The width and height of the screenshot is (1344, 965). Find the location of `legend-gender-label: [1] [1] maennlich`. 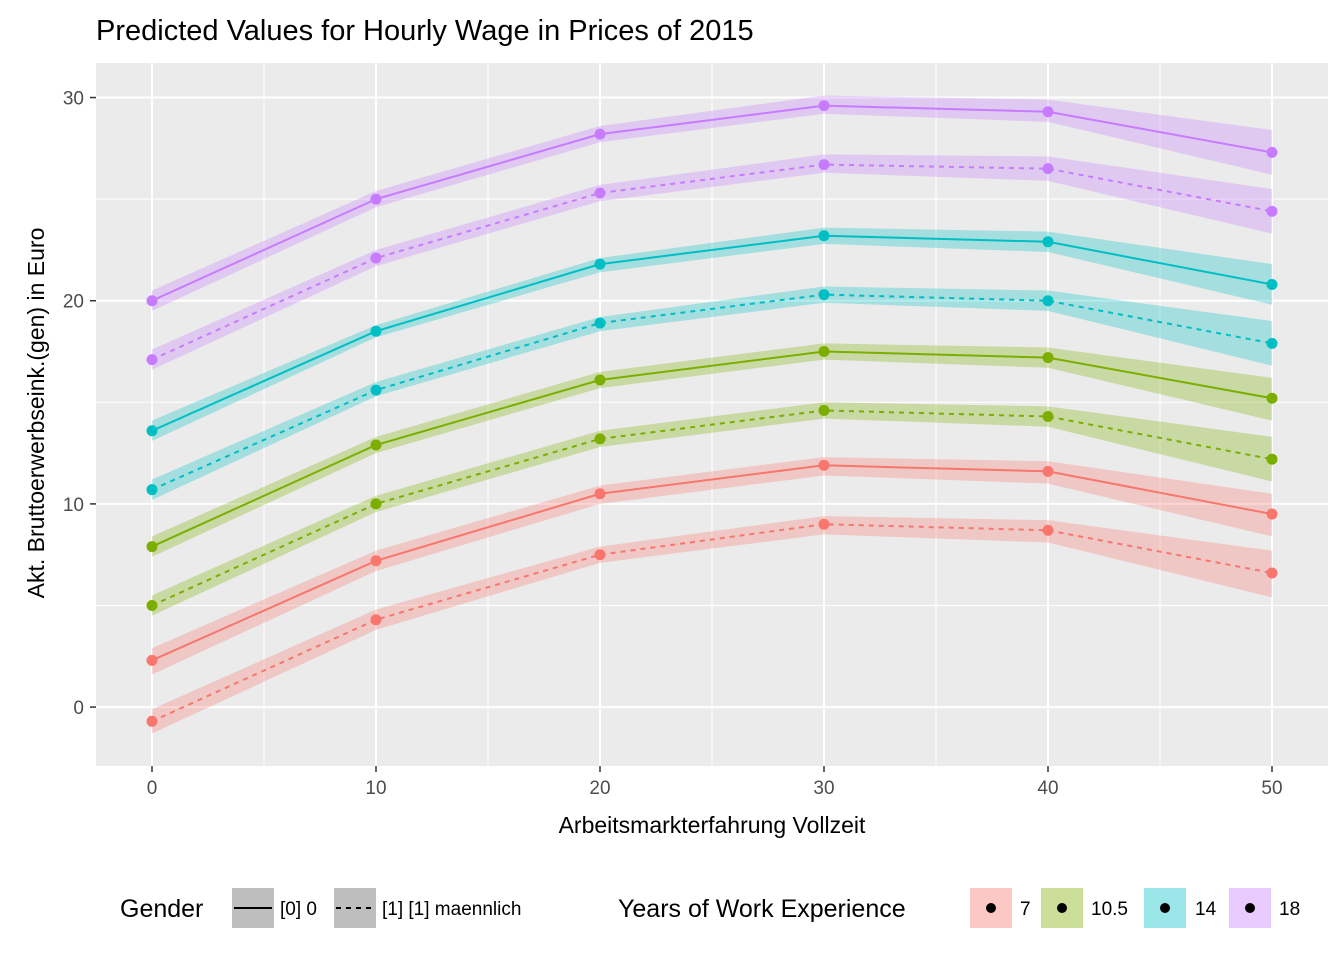

legend-gender-label: [1] [1] maennlich is located at coordinates (451, 909).